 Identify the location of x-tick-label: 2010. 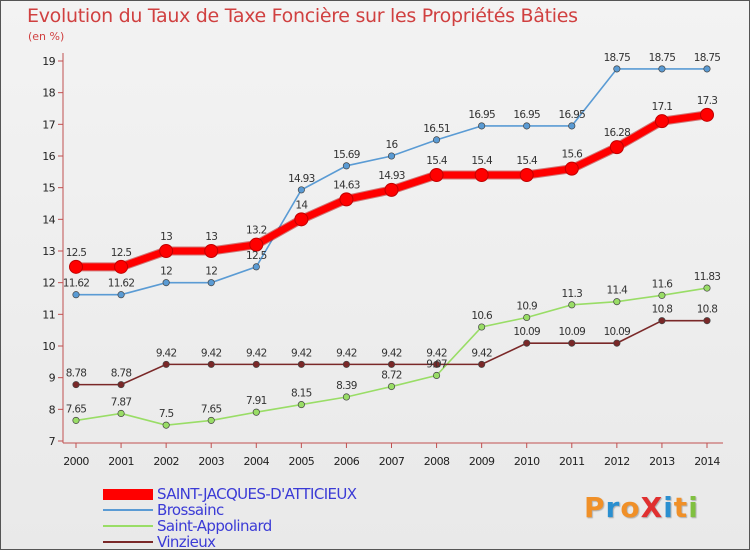
(527, 461).